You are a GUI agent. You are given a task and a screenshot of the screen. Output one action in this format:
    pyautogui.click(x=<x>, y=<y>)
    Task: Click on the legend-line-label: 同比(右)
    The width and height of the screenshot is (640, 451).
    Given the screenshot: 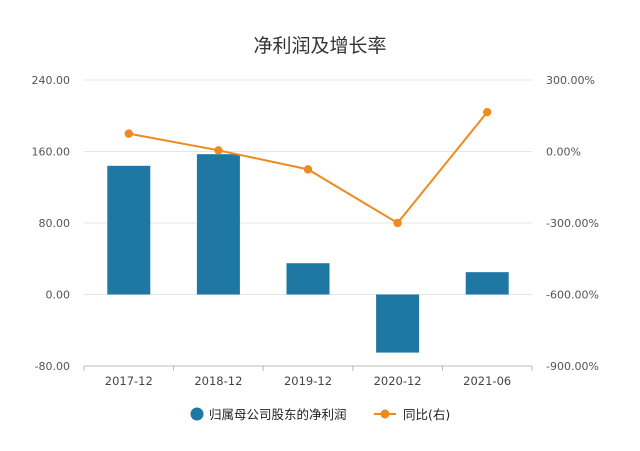 What is the action you would take?
    pyautogui.click(x=426, y=414)
    